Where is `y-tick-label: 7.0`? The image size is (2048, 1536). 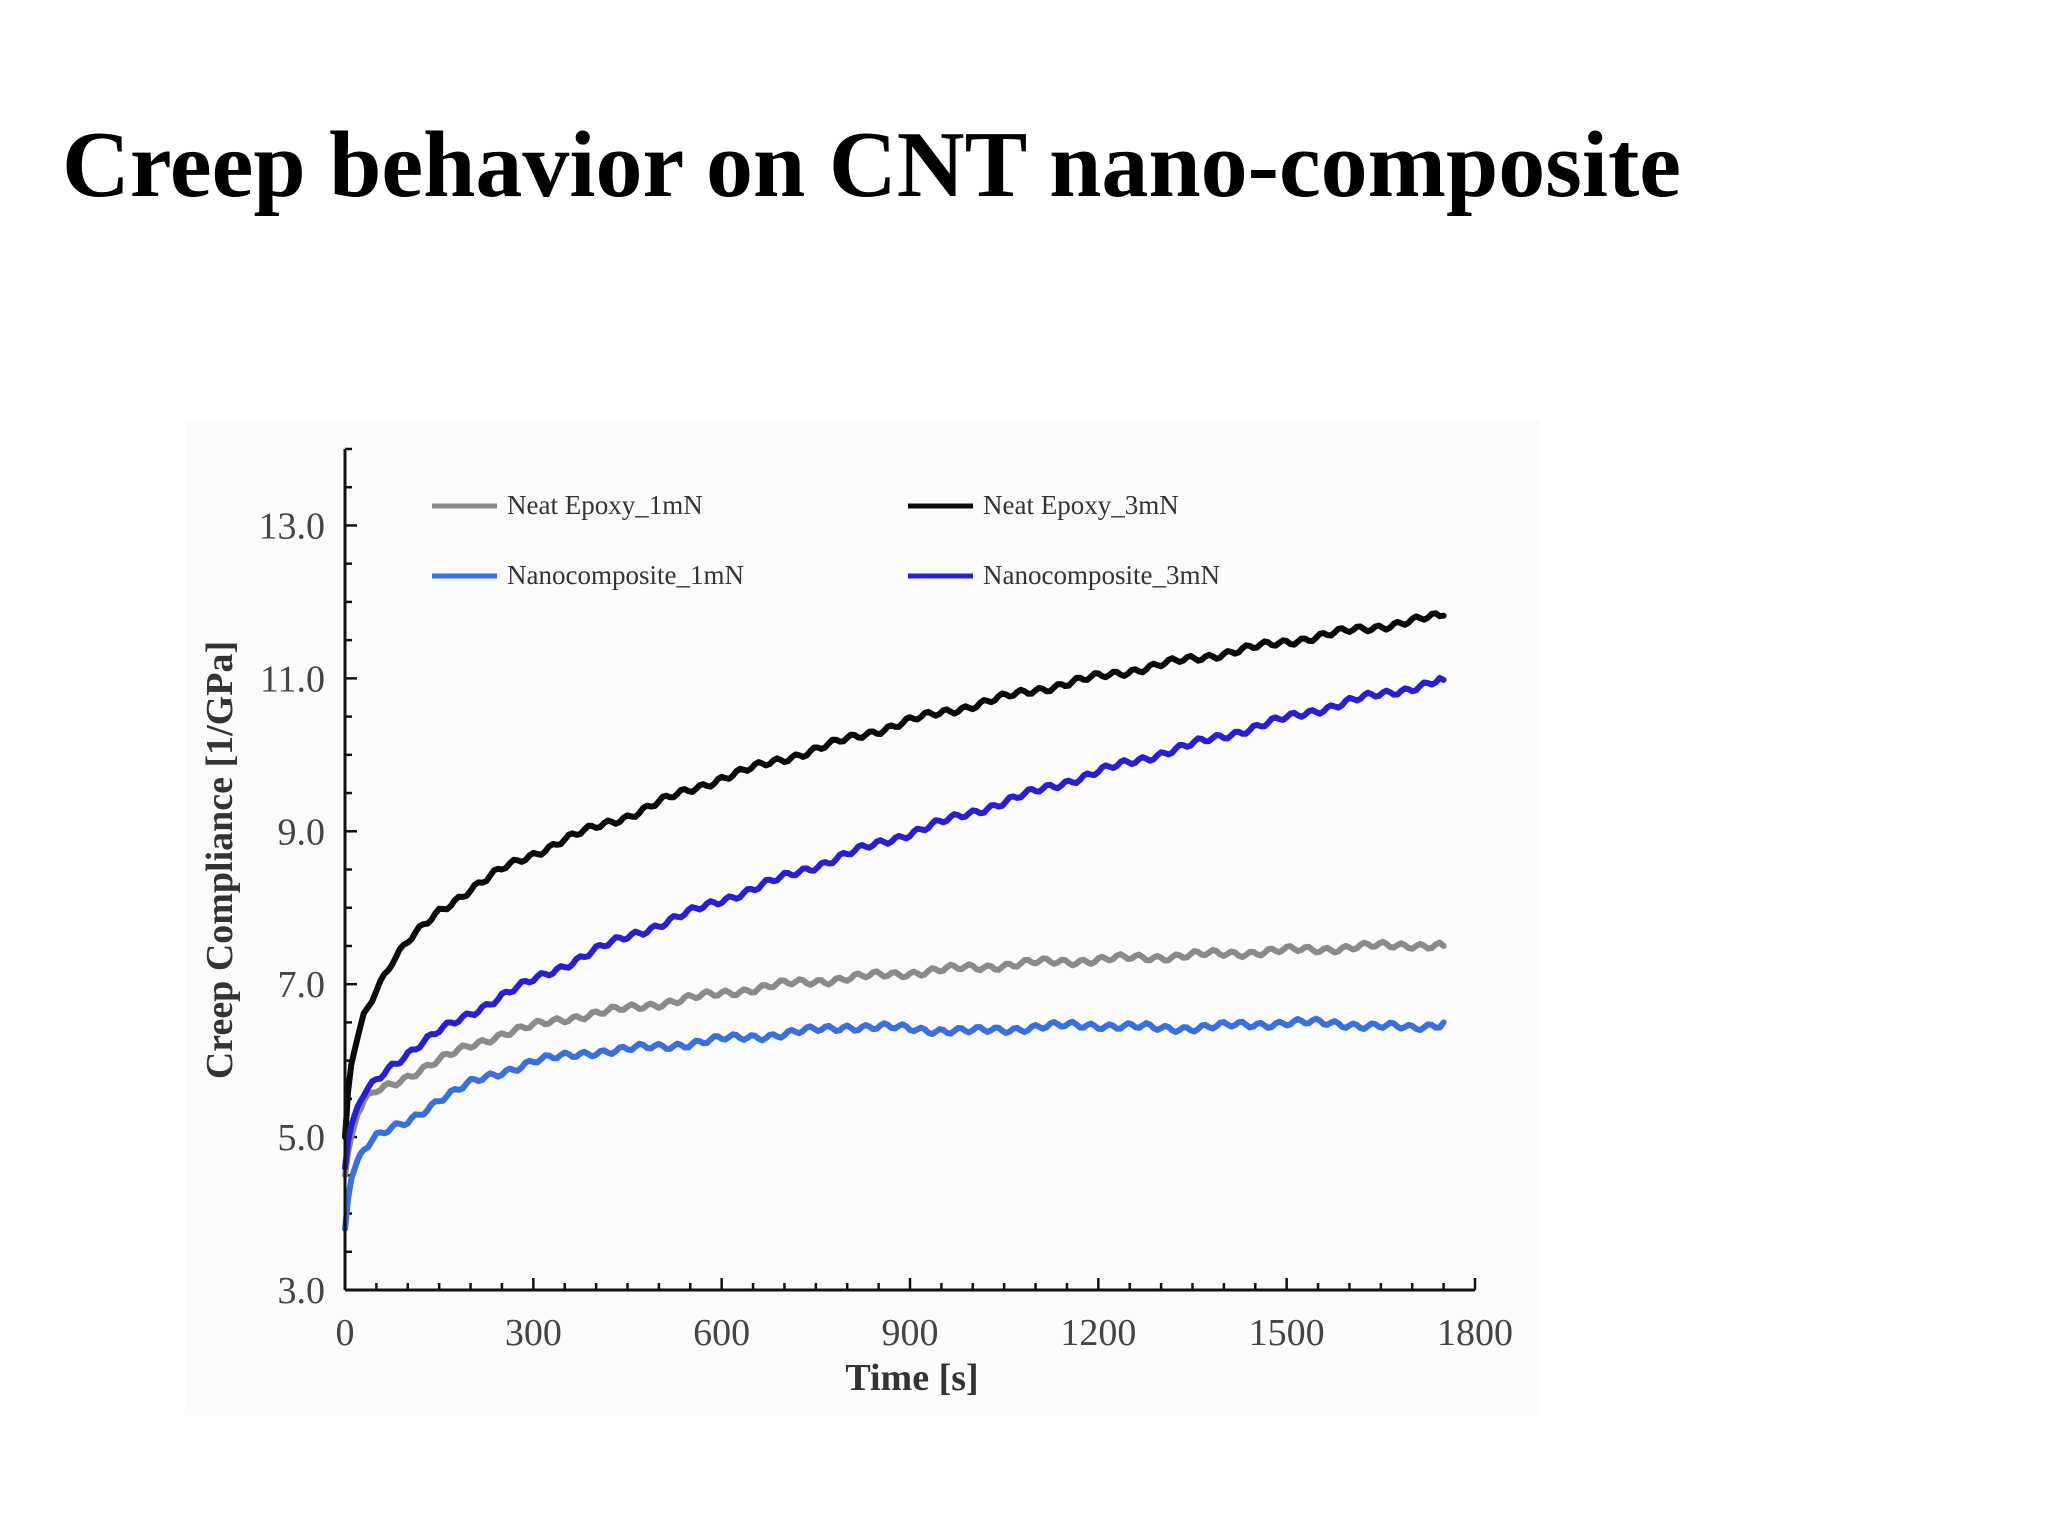
y-tick-label: 7.0 is located at coordinates (302, 985).